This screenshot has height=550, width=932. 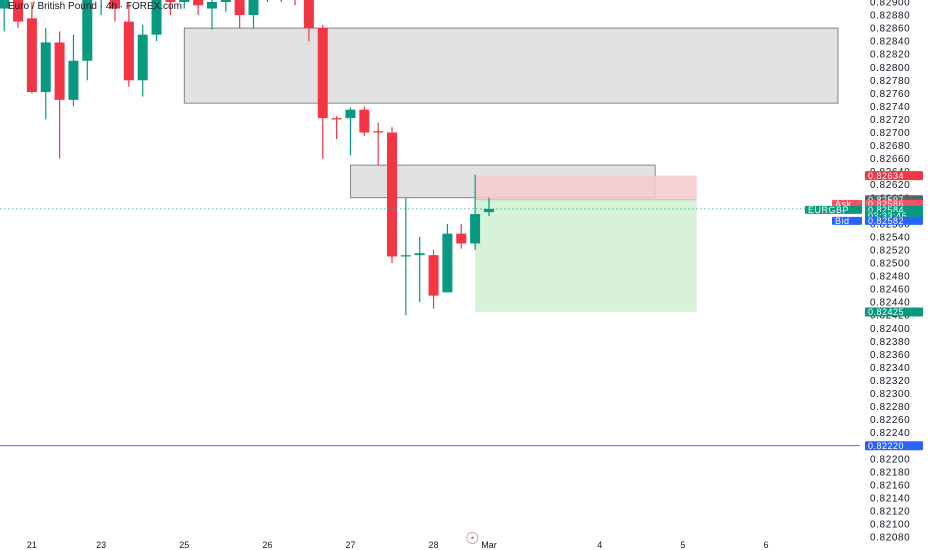 What do you see at coordinates (890, 133) in the screenshot?
I see `price-tick-label: 0.82700` at bounding box center [890, 133].